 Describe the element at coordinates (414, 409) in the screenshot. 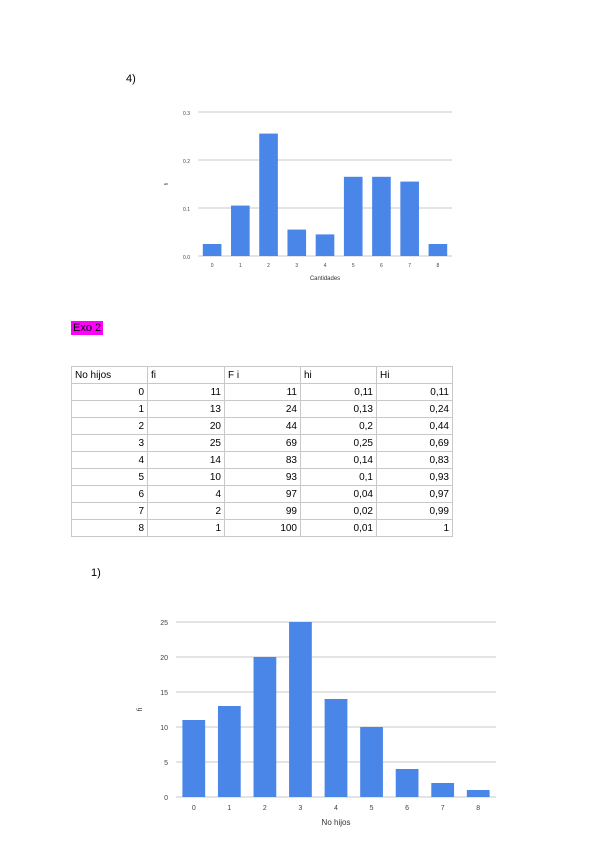

I see `table-cell: 0,24` at that location.